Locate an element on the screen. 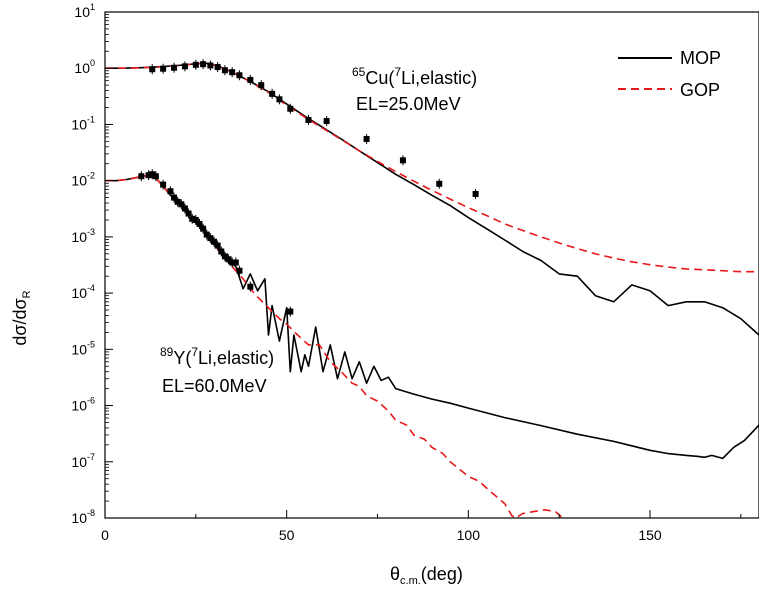 This screenshot has width=759, height=596. legend: MOP GOP is located at coordinates (669, 74).